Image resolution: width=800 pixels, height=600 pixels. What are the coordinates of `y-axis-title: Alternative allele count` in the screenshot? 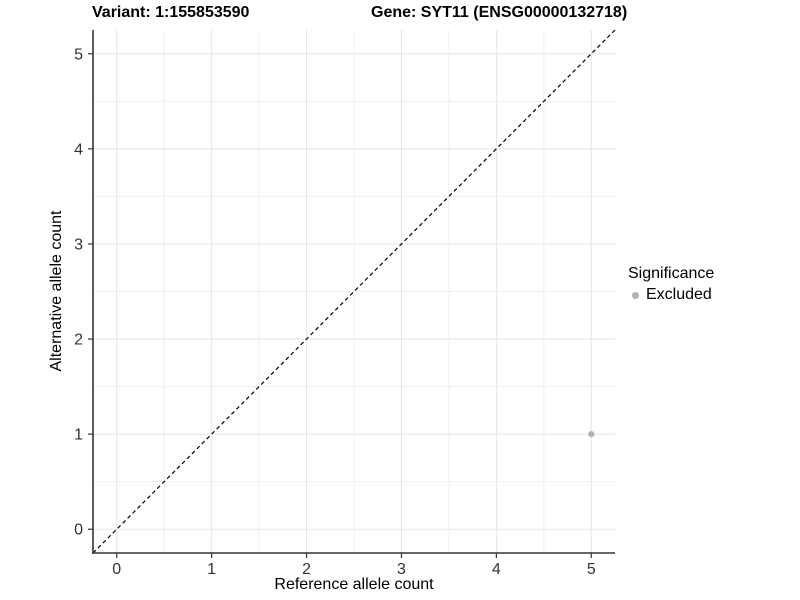 It's located at (56, 291).